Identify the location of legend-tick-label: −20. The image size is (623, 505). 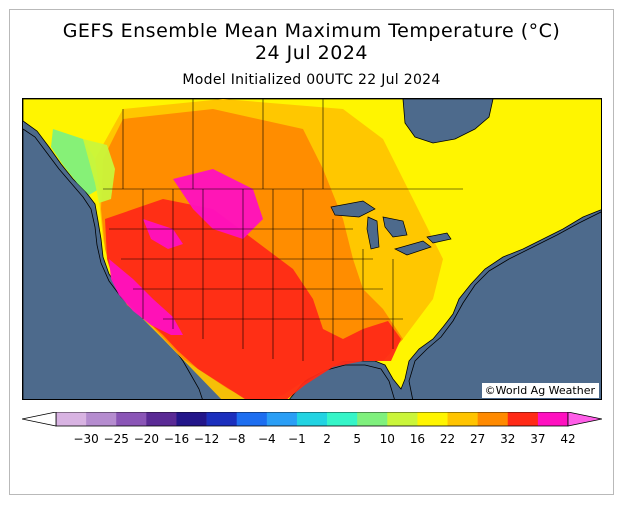
(146, 439).